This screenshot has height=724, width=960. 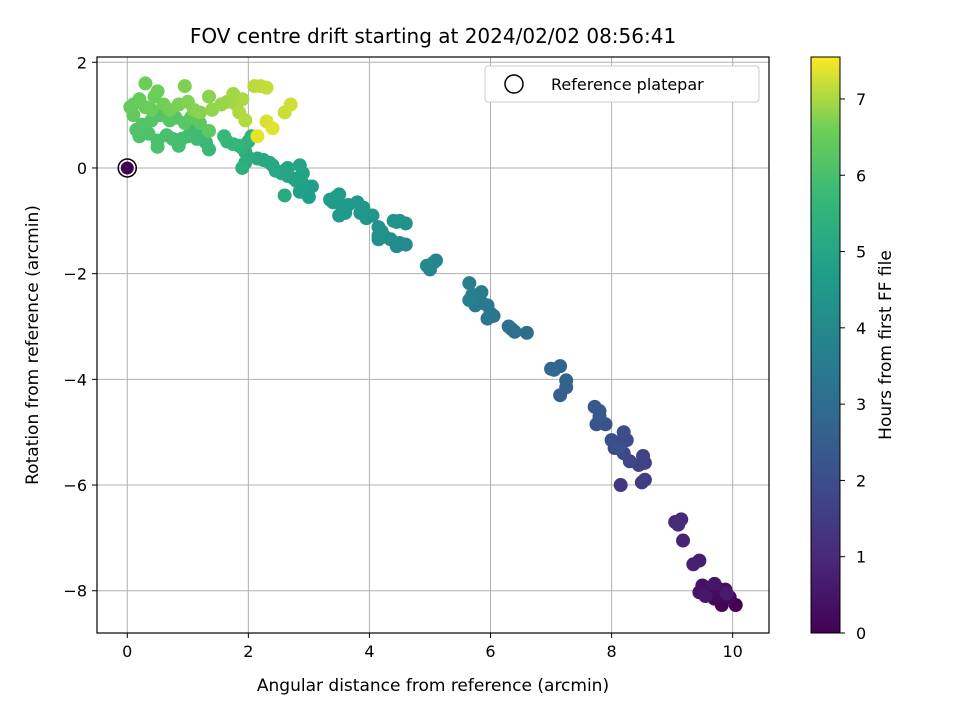 I want to click on colorbar-tick-label: 0, so click(x=861, y=633).